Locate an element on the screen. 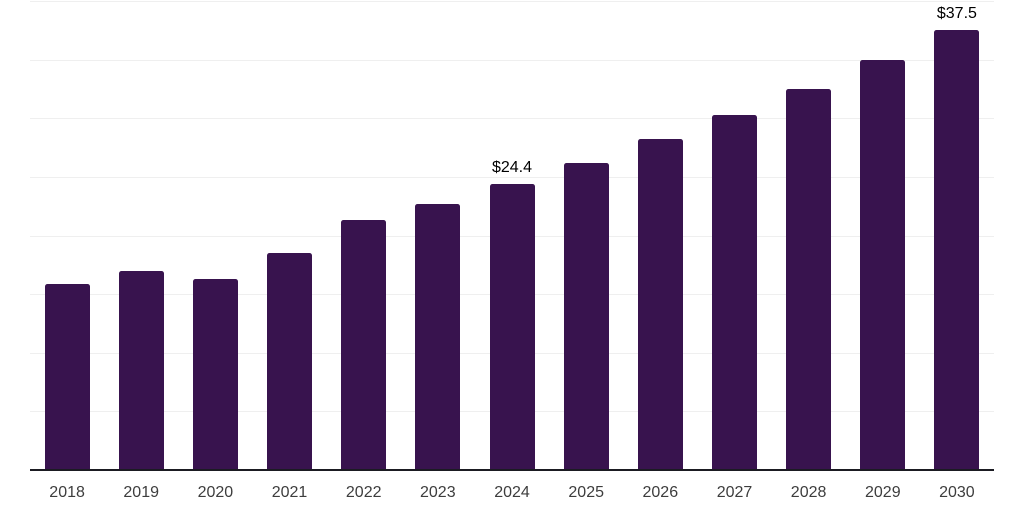 The image size is (1024, 512). bar-2026 is located at coordinates (660, 304).